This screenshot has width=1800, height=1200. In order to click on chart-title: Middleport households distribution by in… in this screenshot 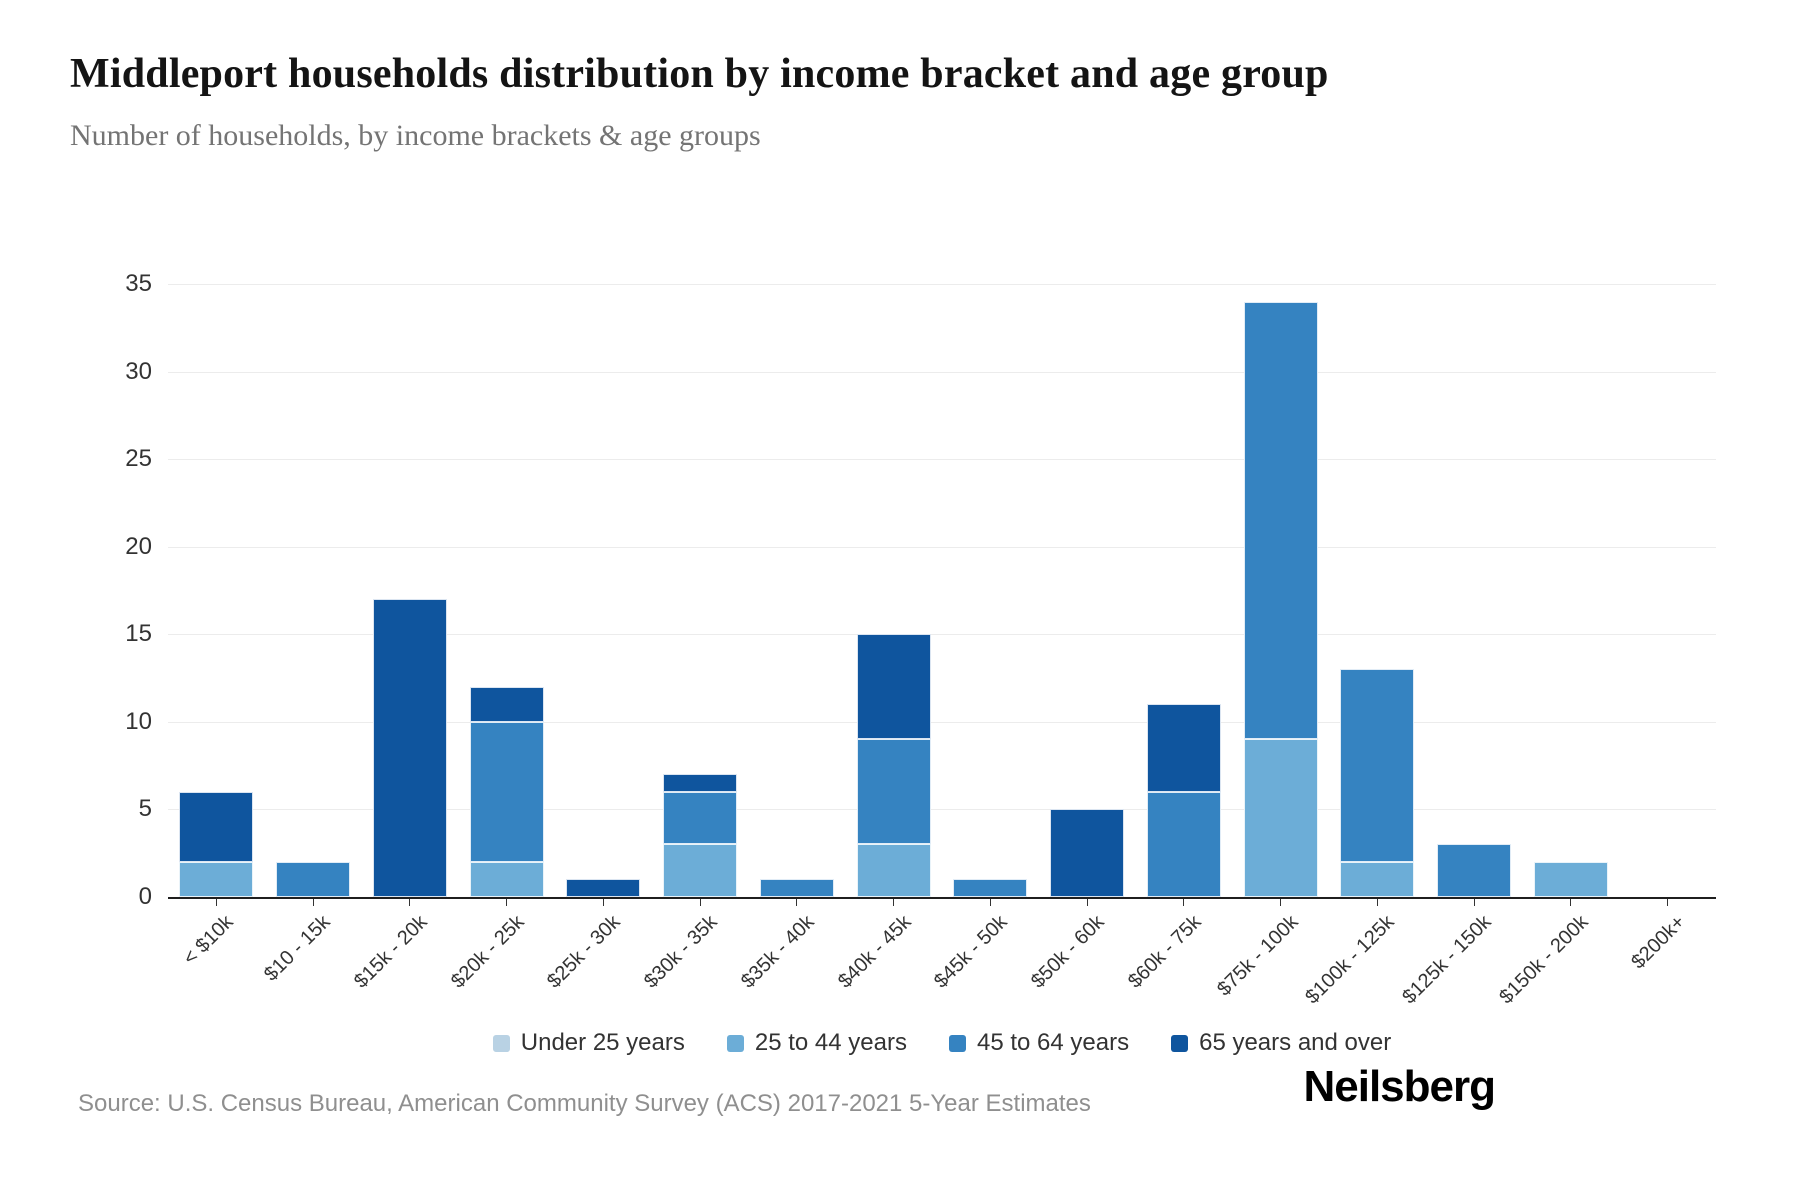, I will do `click(699, 74)`.